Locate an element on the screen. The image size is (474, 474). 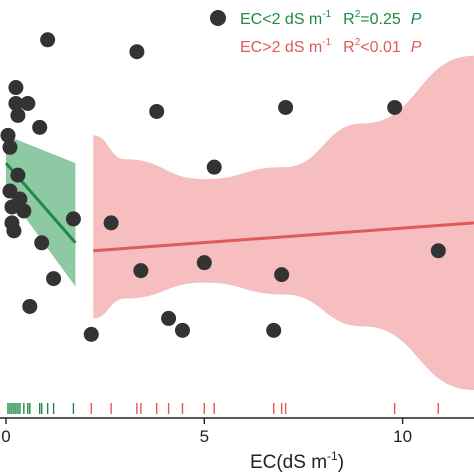
regression-line-red is located at coordinates (283, 237).